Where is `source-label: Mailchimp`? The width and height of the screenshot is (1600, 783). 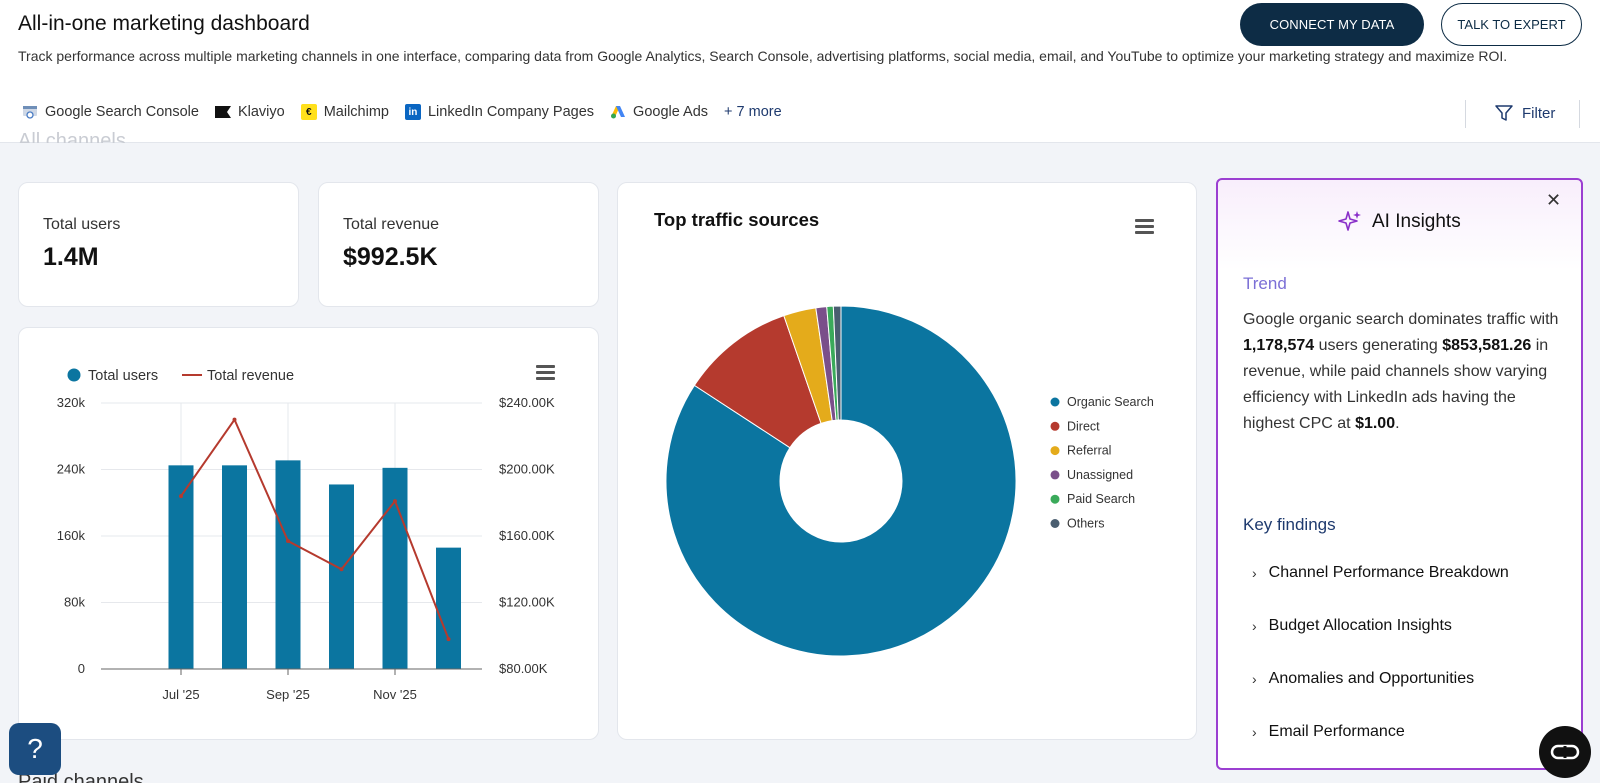 source-label: Mailchimp is located at coordinates (356, 112).